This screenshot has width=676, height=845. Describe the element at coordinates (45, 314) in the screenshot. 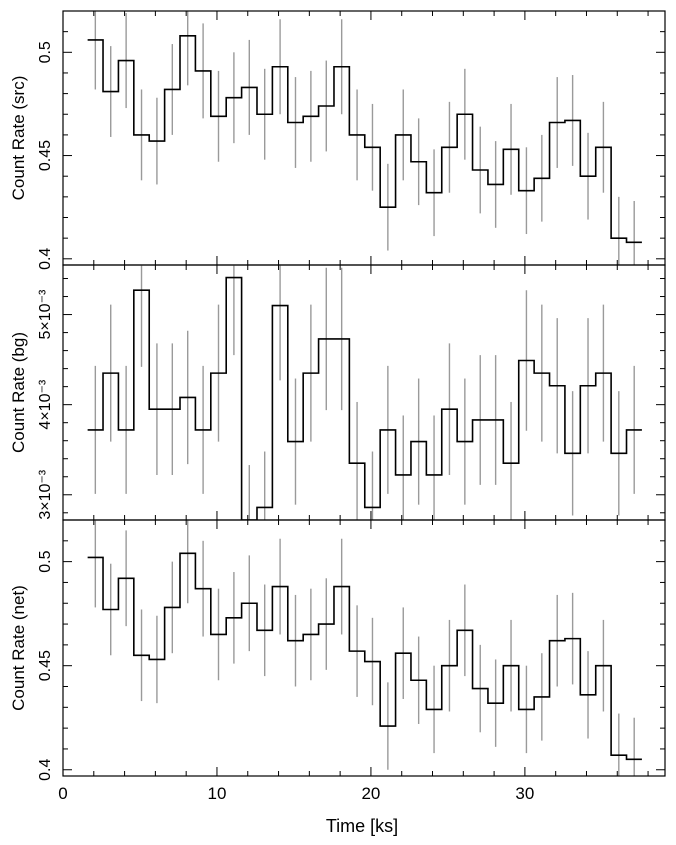

I see `y-tick-label: 5×10⁻³` at that location.